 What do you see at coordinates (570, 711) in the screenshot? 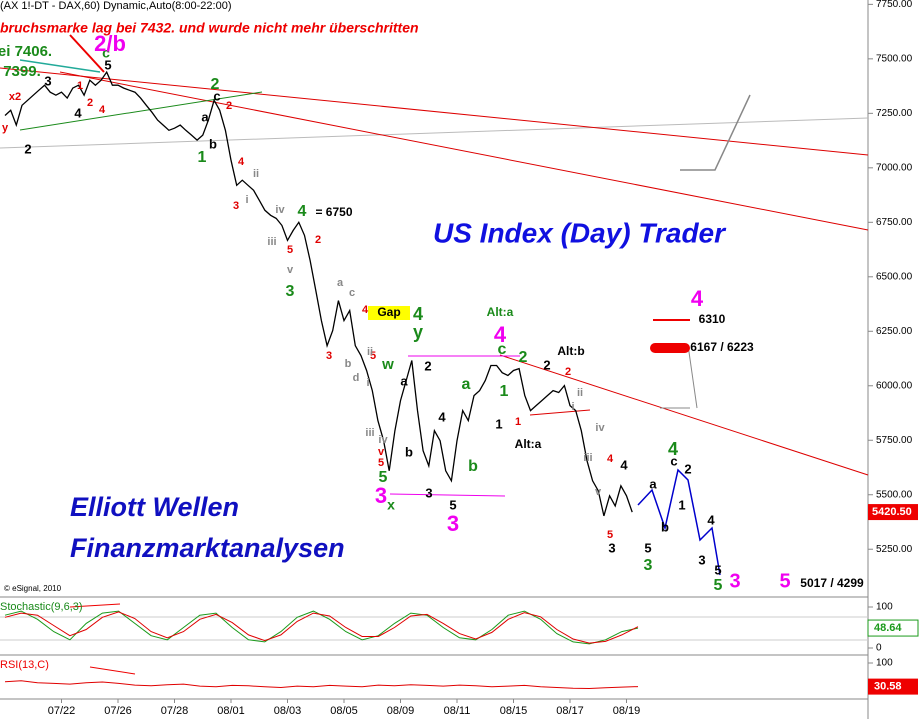
I see `x-tick-label: 08/17` at bounding box center [570, 711].